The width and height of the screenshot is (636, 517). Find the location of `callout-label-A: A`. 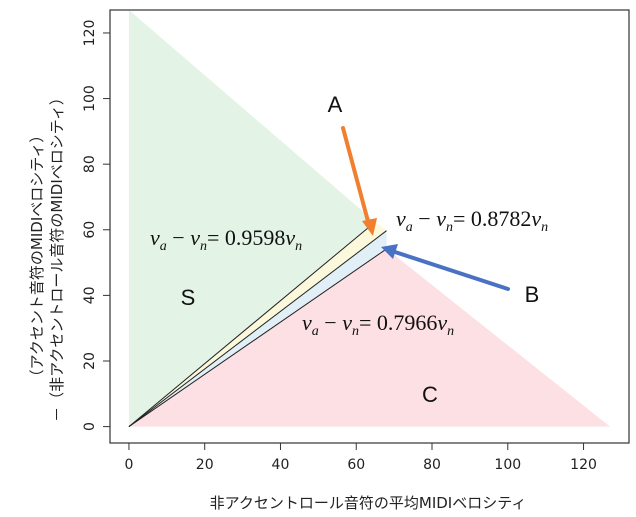

callout-label-A: A is located at coordinates (335, 104).